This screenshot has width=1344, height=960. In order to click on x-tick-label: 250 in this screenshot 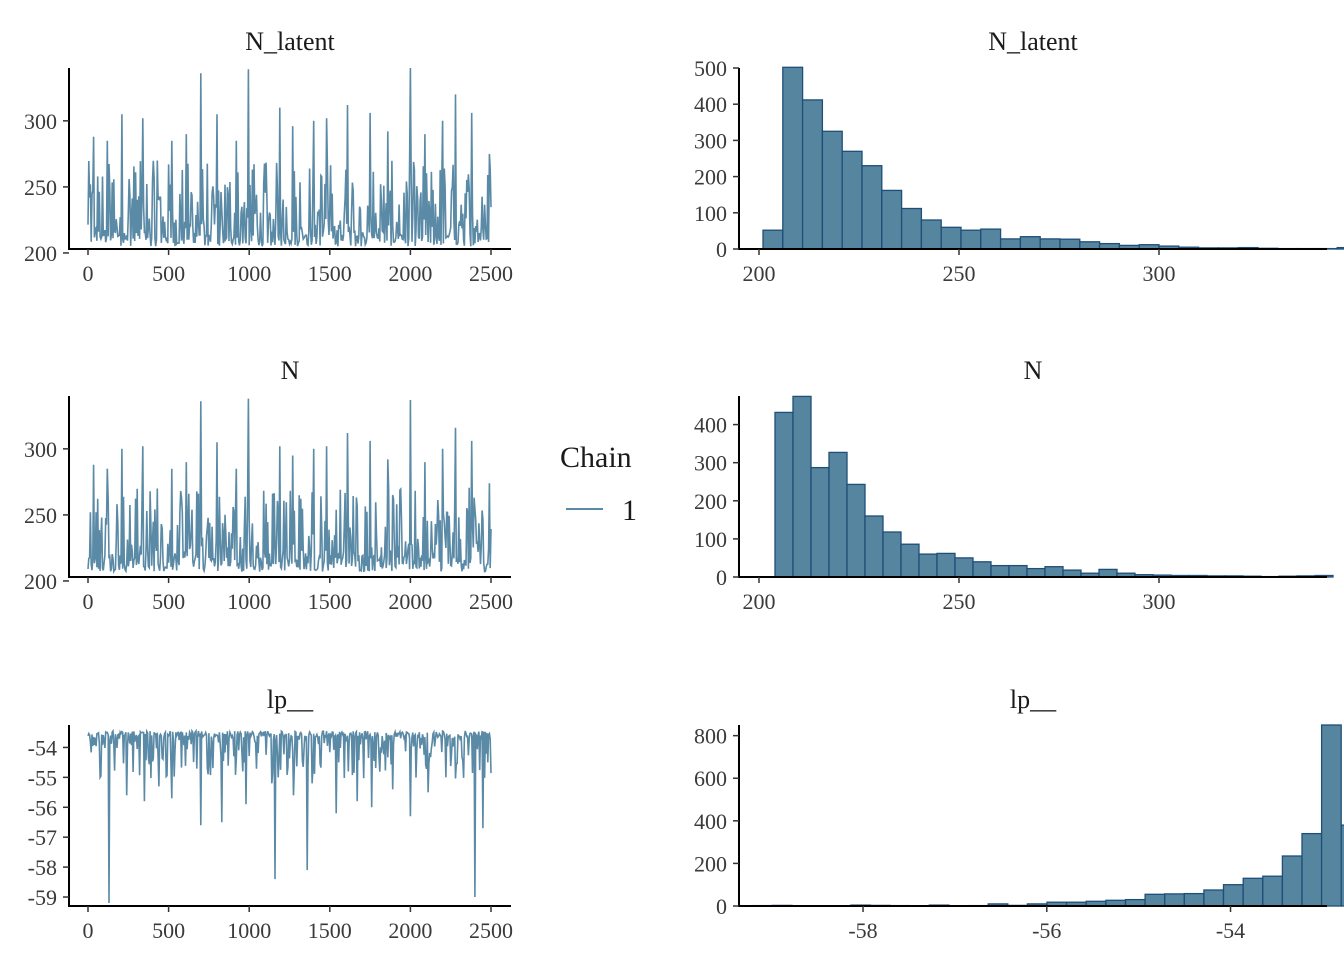, I will do `click(959, 273)`.